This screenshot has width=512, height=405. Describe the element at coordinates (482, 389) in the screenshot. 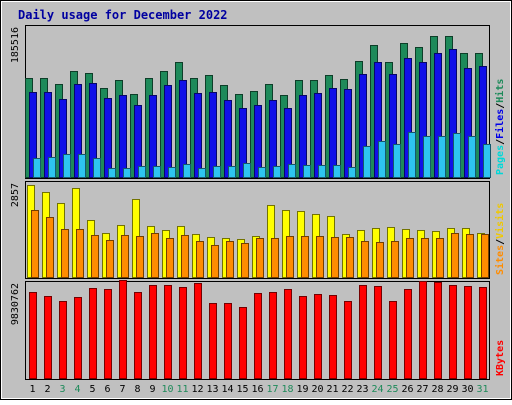

I see `x-tick-label: 31` at that location.